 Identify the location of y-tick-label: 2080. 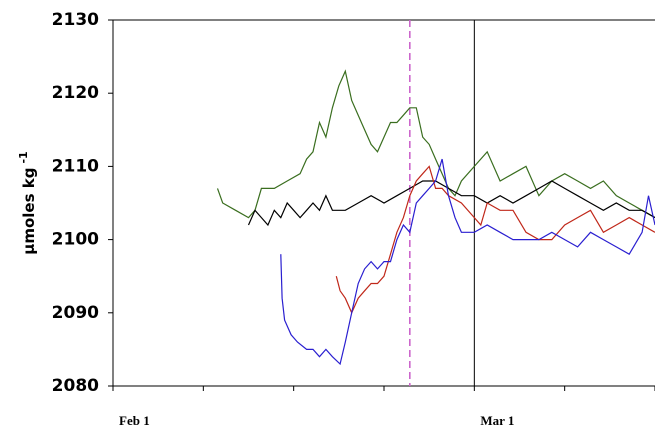
(75, 386).